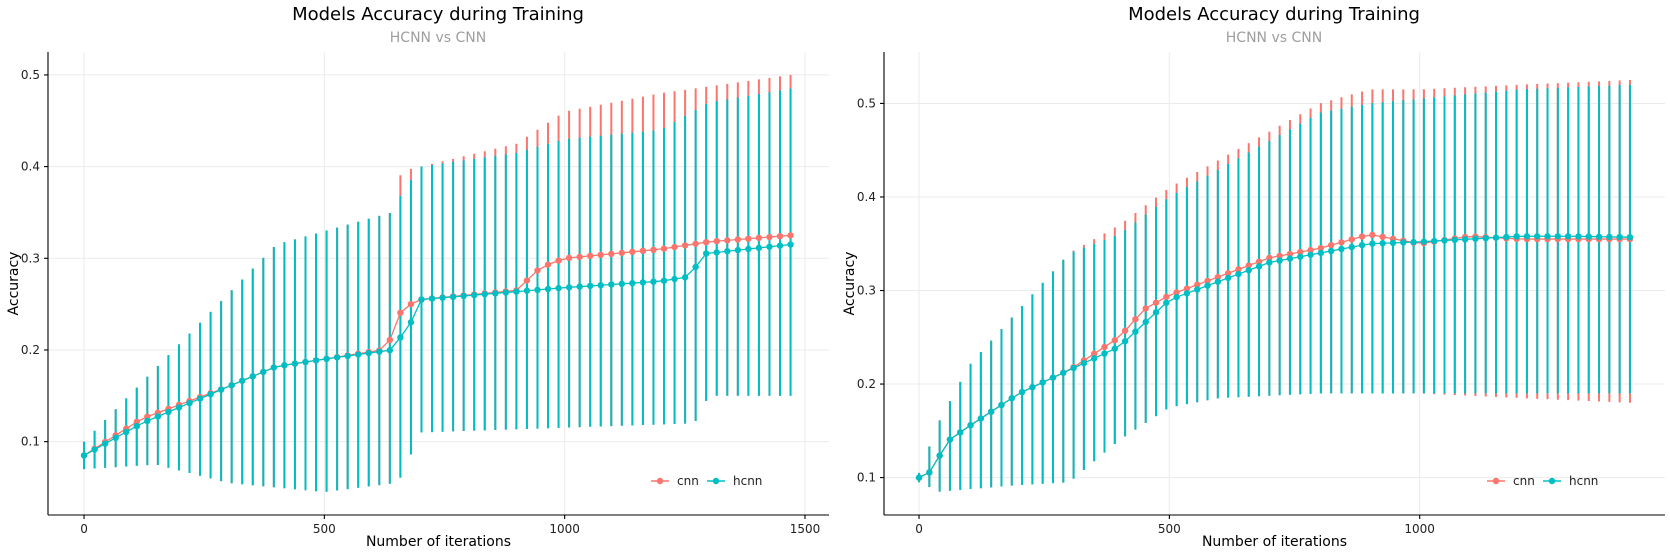 This screenshot has height=556, width=1670. I want to click on chart-title: Models Accuracy during Training, so click(438, 14).